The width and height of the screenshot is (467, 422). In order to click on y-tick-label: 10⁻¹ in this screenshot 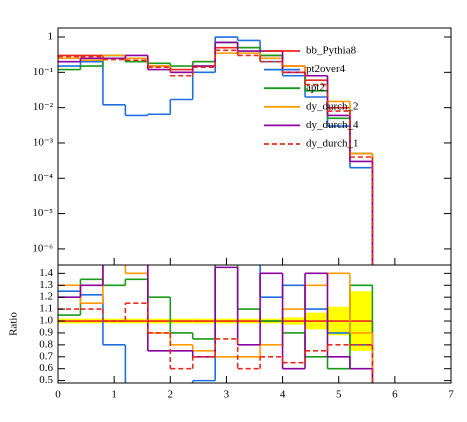, I will do `click(43, 72)`.